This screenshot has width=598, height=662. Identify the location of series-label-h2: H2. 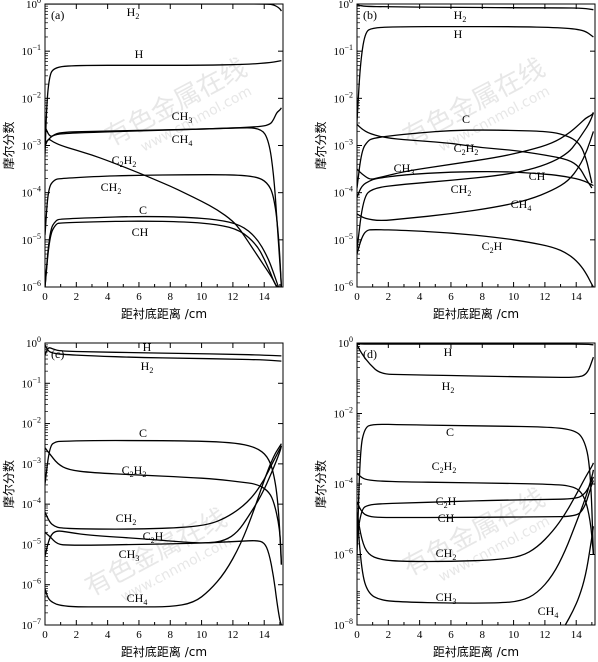
(460, 16).